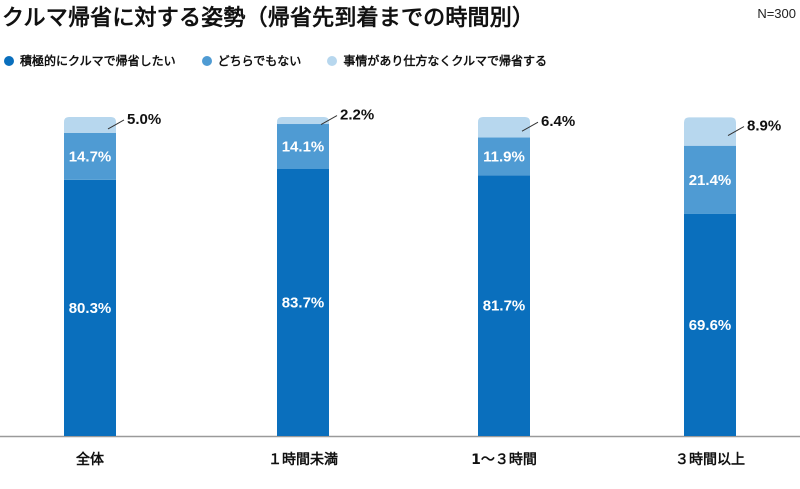 The height and width of the screenshot is (489, 800). I want to click on category-label-2: １時間未満, so click(303, 459).